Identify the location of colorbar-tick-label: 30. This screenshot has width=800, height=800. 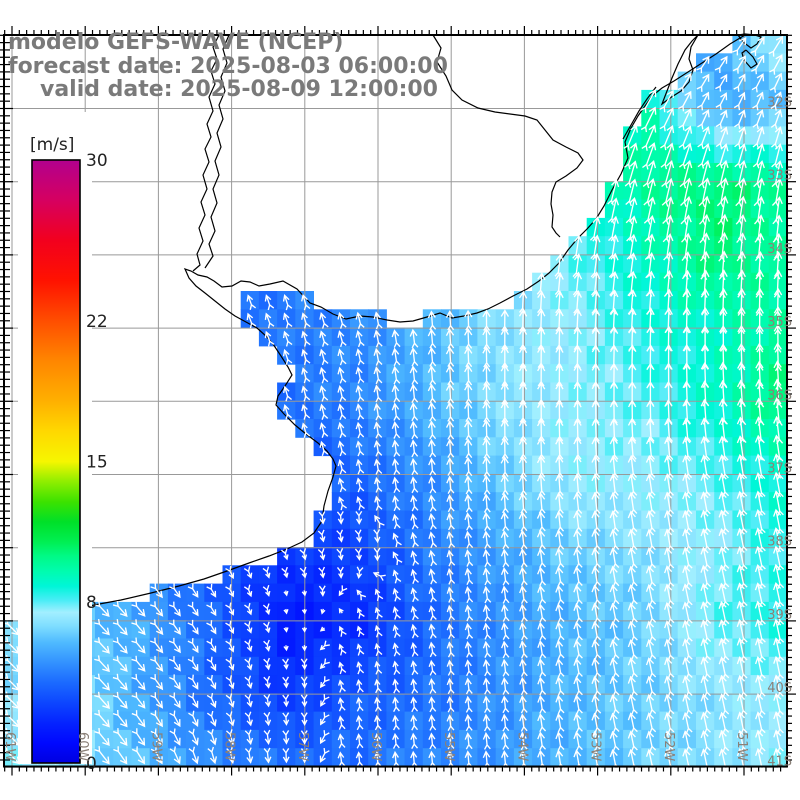
(97, 161).